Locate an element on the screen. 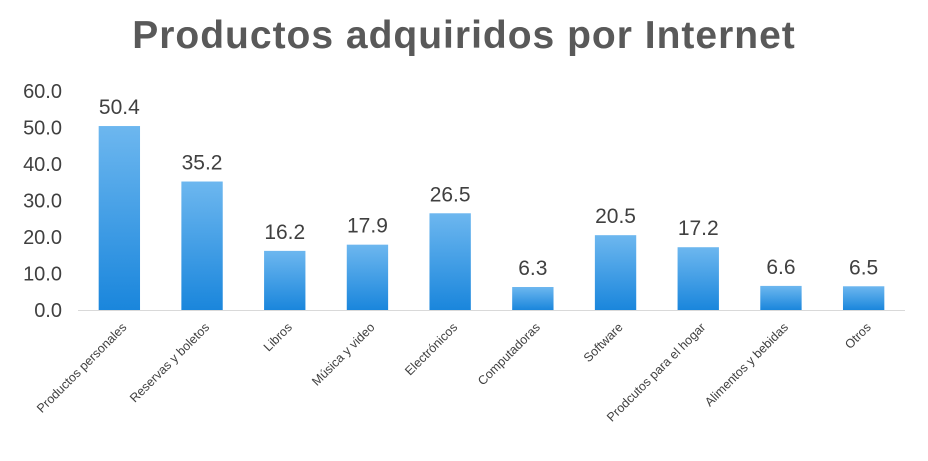 Image resolution: width=928 pixels, height=461 pixels. y-tick-label: 50.0 is located at coordinates (42, 129).